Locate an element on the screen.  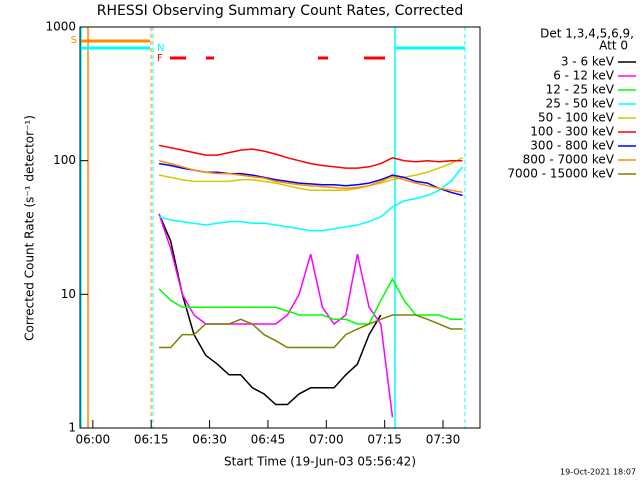
y-tick-label: 10 is located at coordinates (68, 294).